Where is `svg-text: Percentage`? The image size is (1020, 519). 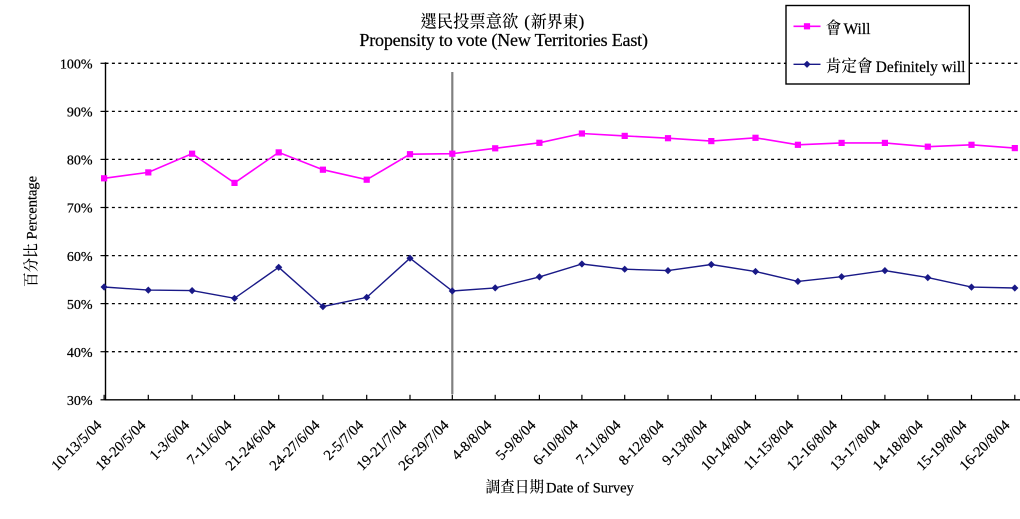
svg-text: Percentage is located at coordinates (33, 208).